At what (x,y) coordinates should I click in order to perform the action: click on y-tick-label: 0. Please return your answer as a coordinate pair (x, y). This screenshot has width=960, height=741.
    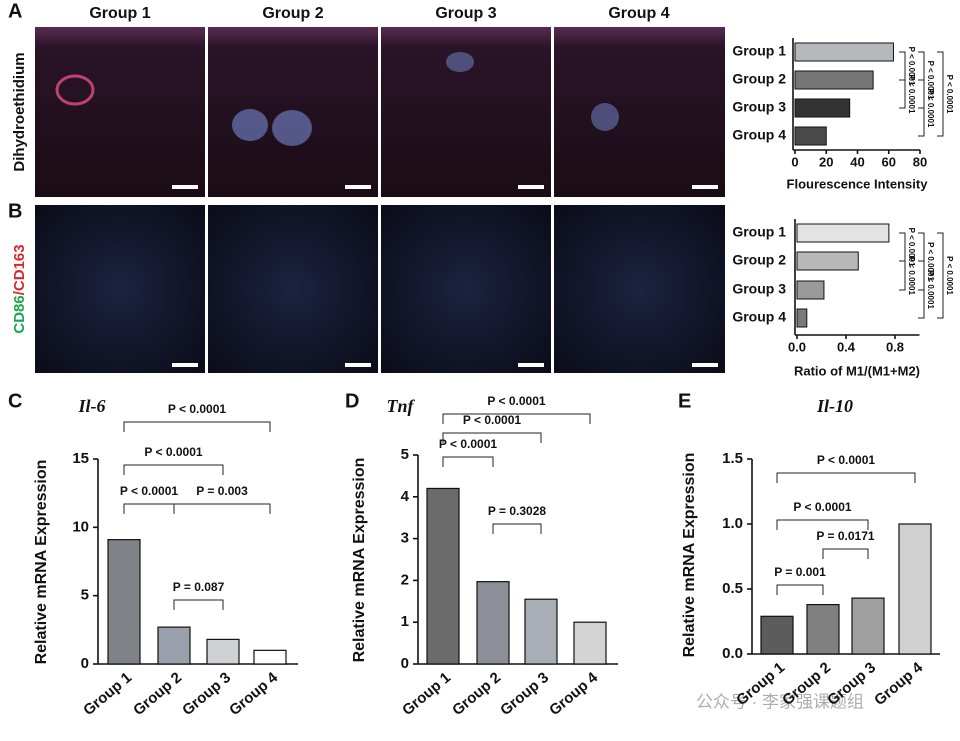
    Looking at the image, I should click on (85, 663).